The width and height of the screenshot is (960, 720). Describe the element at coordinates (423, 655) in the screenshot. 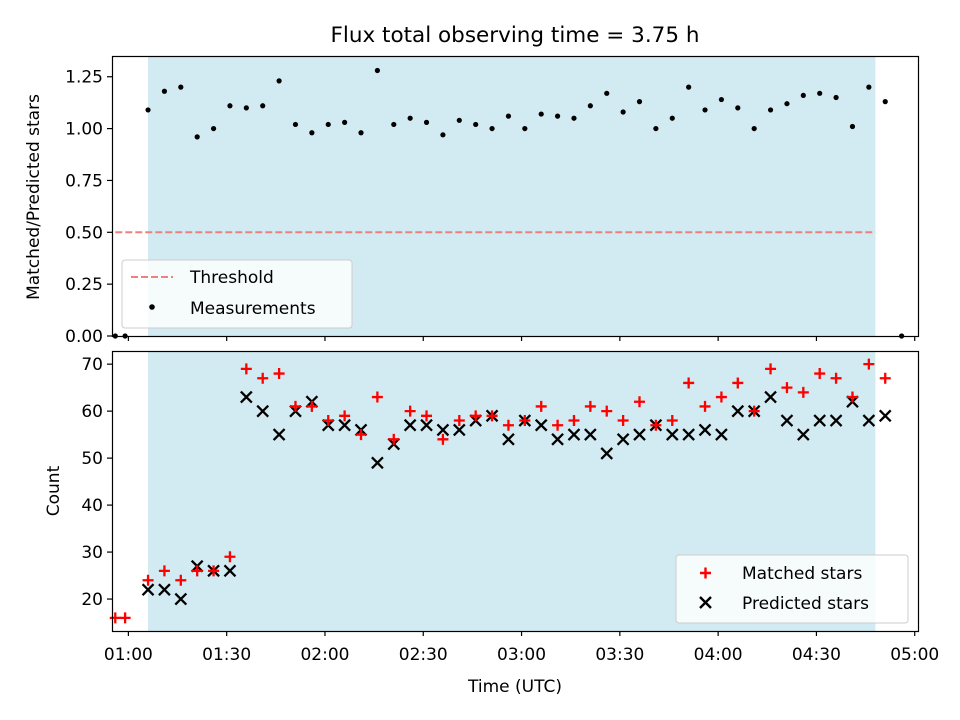

I see `x-tick-label: 02:30` at that location.